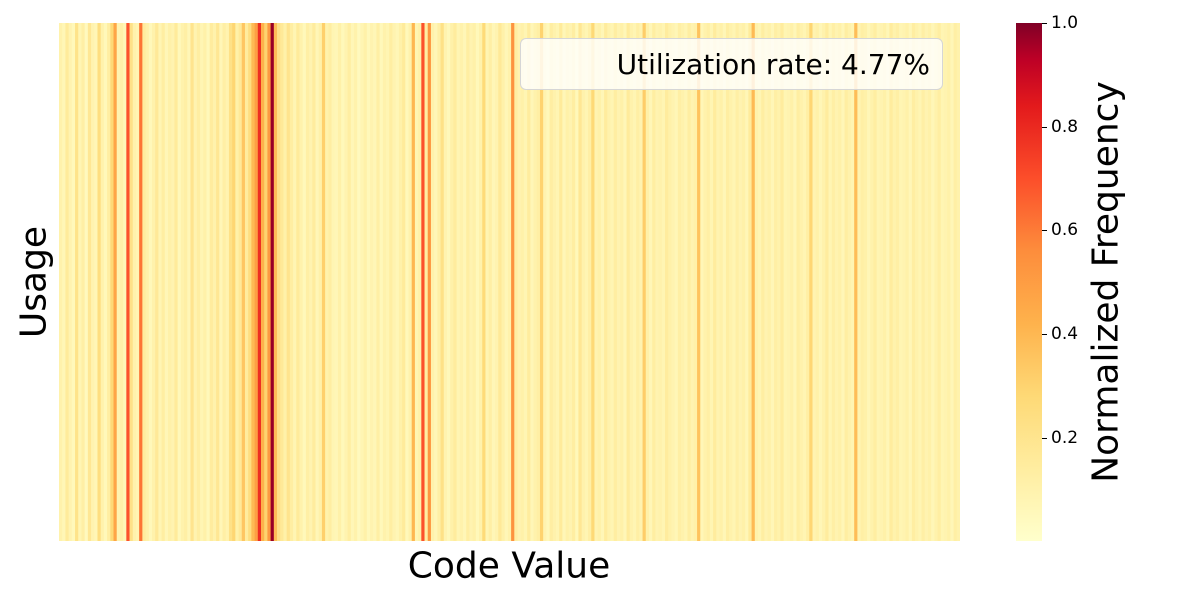  What do you see at coordinates (1044, 438) in the screenshot?
I see `colorbar-tick-mark` at bounding box center [1044, 438].